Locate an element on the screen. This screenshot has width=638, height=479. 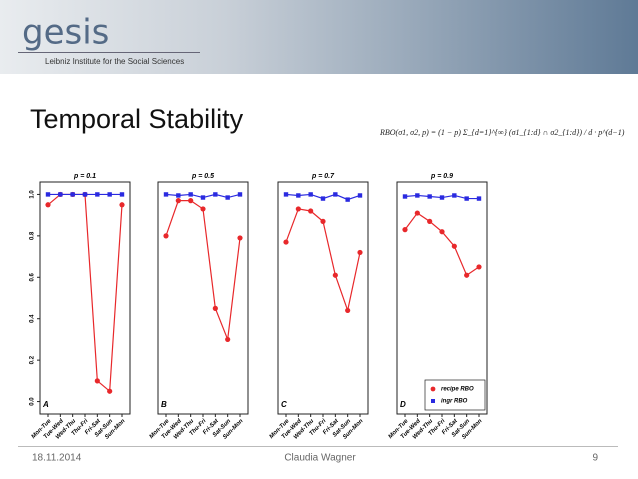
legend-label: ingr RBO is located at coordinates (454, 402).